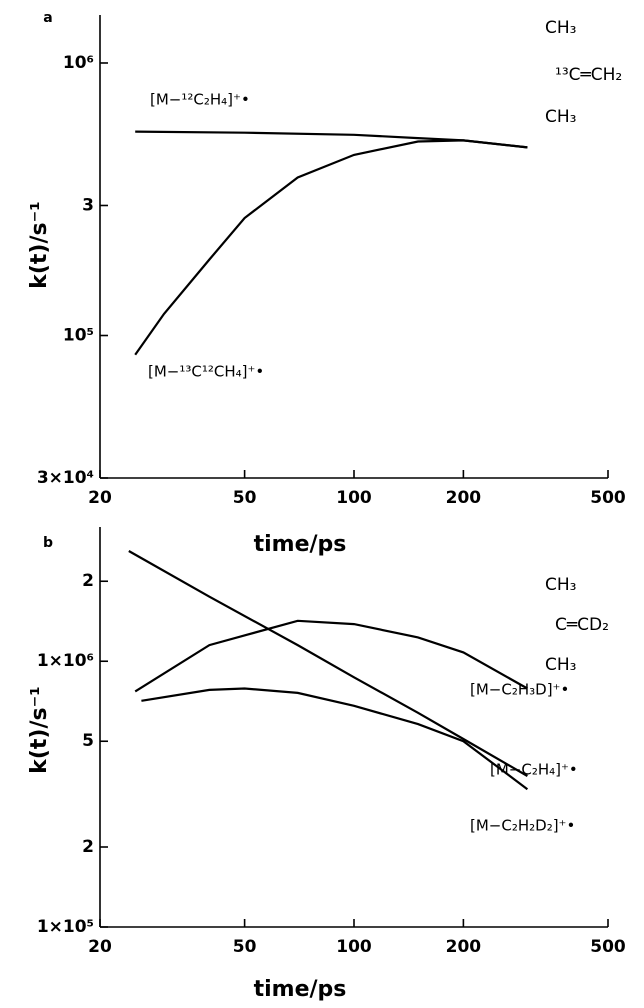 Image resolution: width=644 pixels, height=1008 pixels. Describe the element at coordinates (534, 770) in the screenshot. I see `series-label: [M−C₂H₄]⁺•` at that location.